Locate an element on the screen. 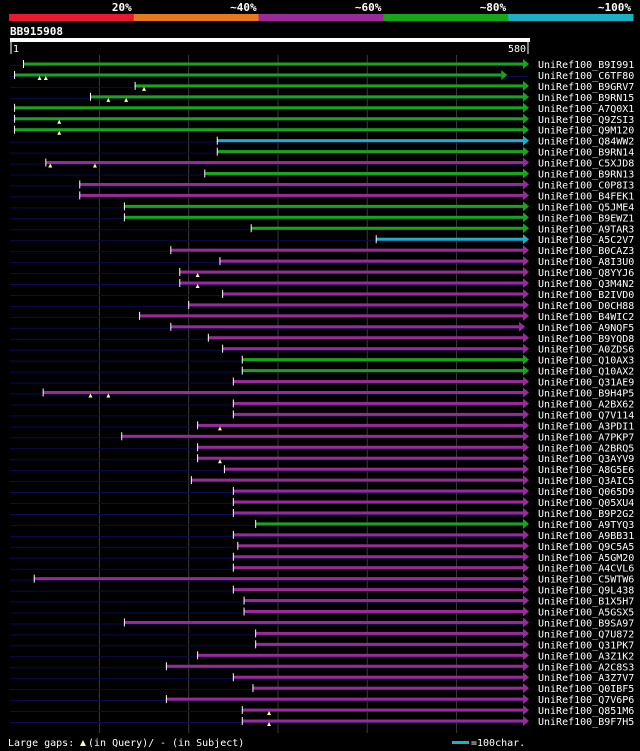  hit-row: UniRef100_A2BX62 is located at coordinates (322, 404).